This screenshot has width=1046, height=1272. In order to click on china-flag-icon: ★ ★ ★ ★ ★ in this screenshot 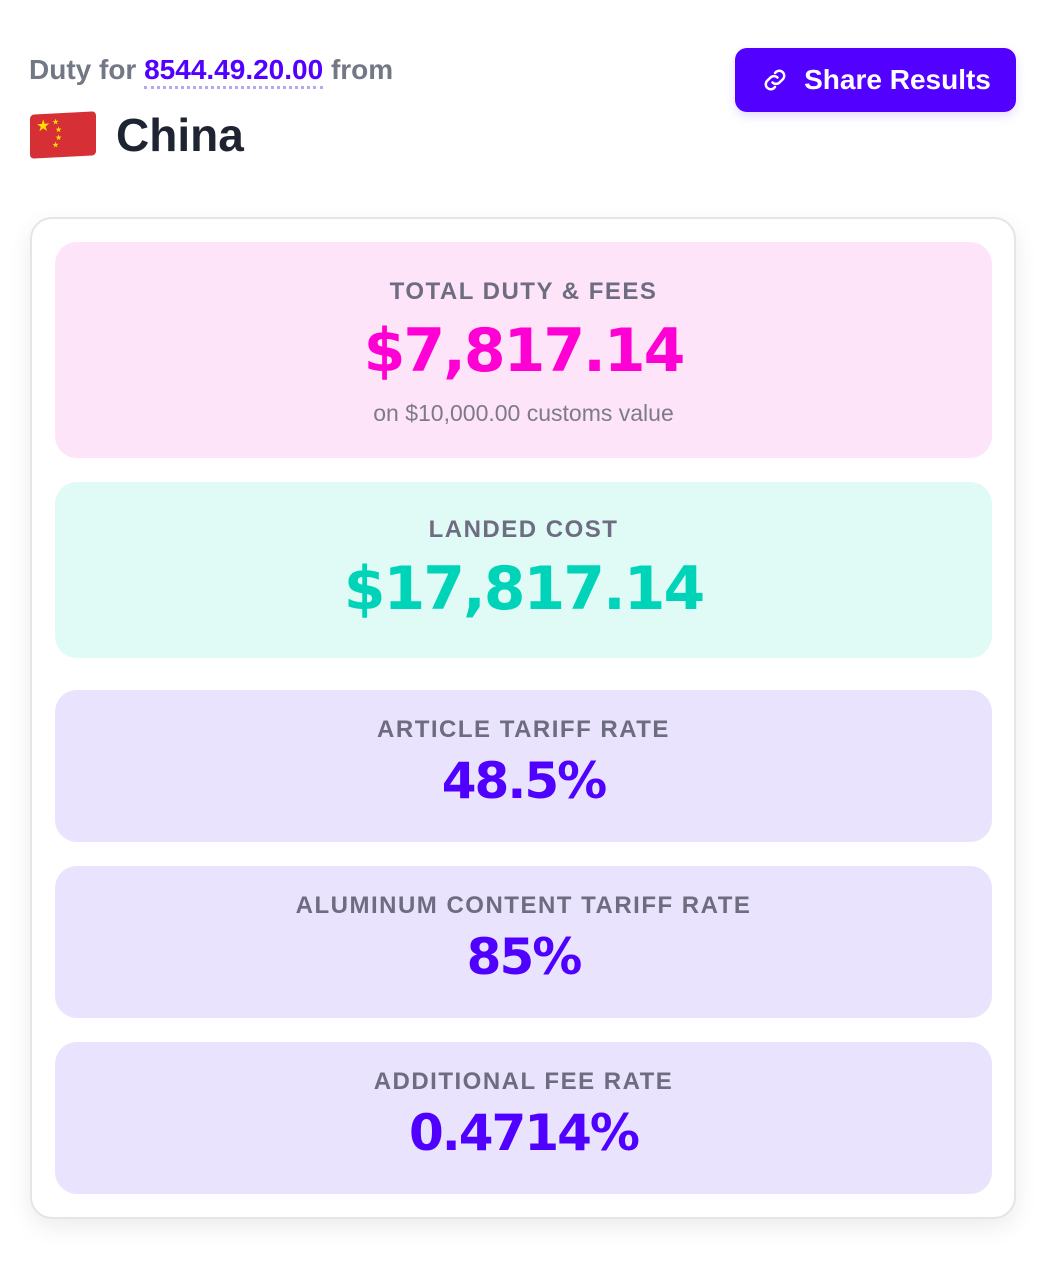, I will do `click(63, 135)`.